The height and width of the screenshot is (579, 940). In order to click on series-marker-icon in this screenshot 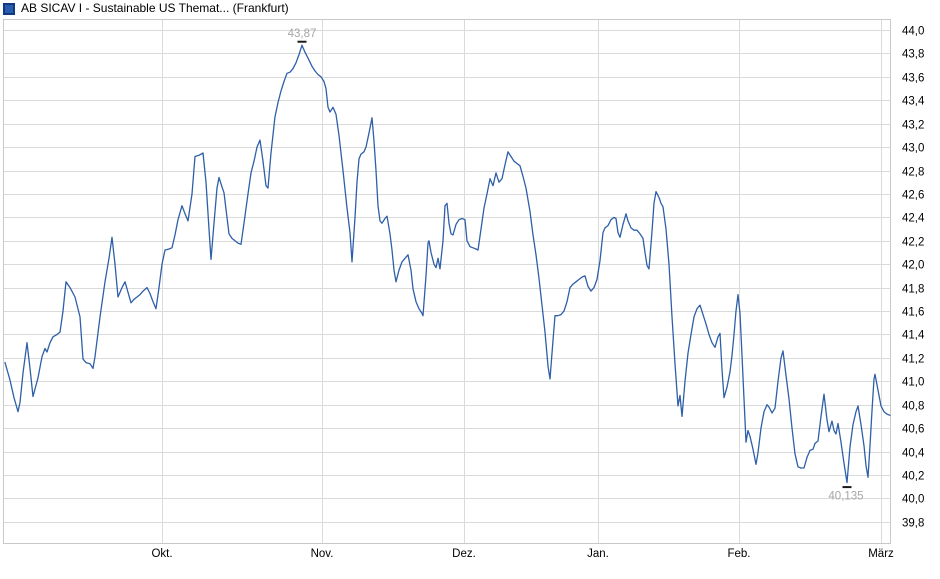, I will do `click(9, 8)`.